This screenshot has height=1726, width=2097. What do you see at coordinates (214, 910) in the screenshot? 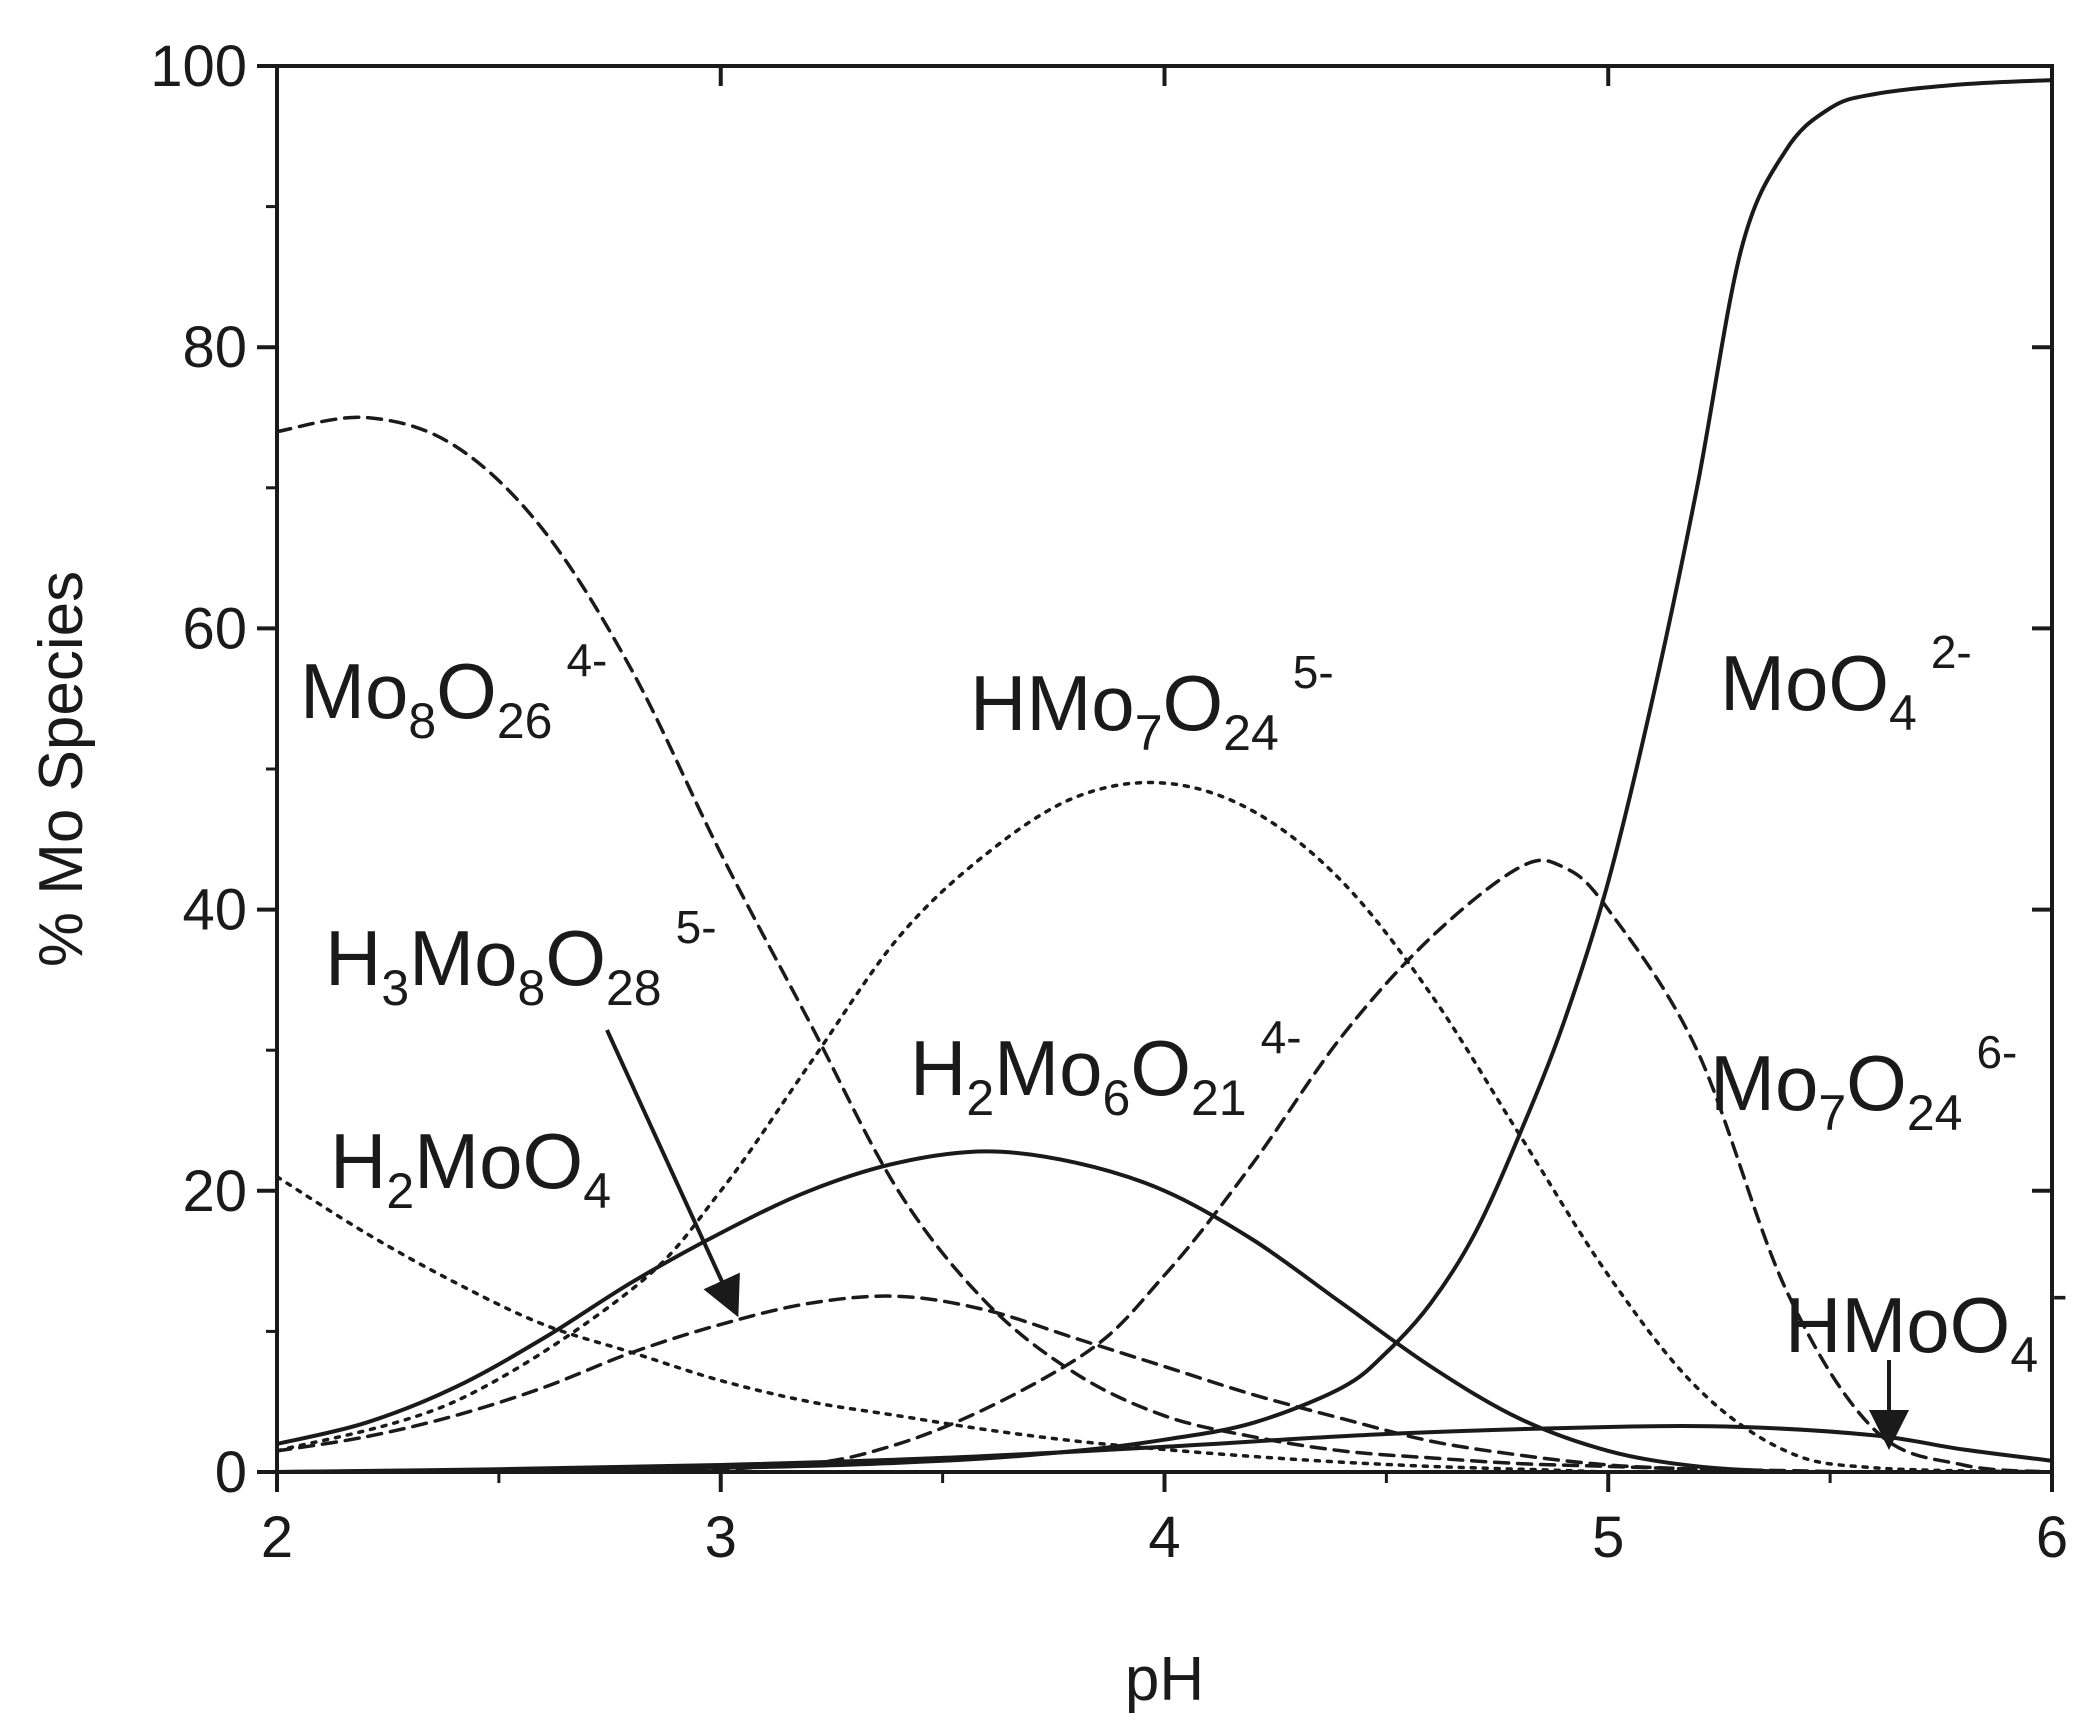
I see `y-tick-label: 40` at bounding box center [214, 910].